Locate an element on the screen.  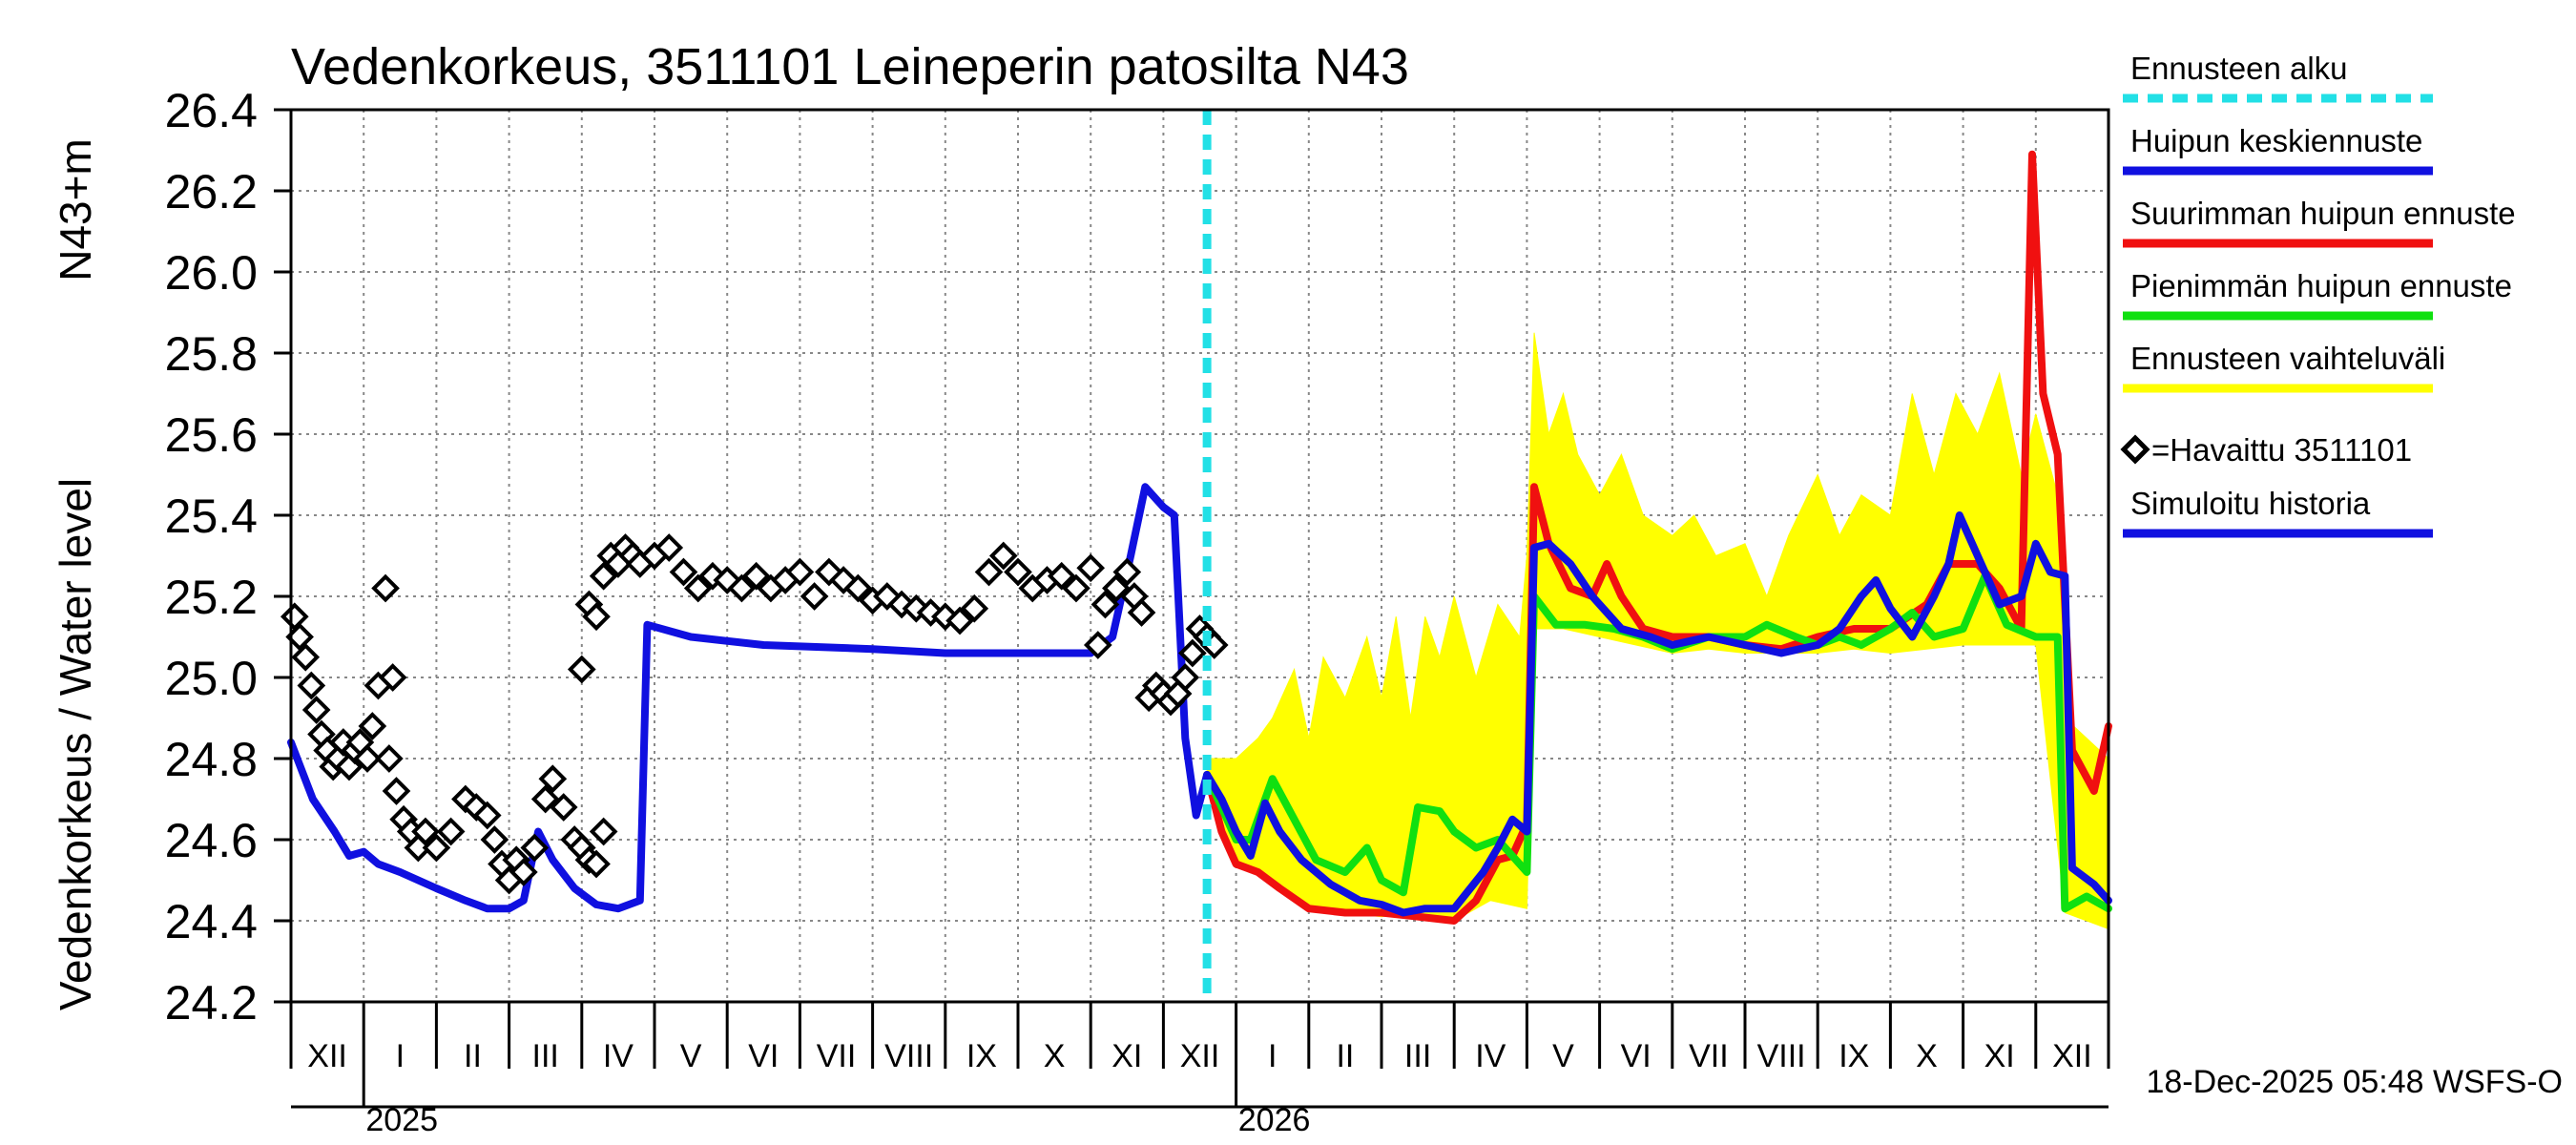
legend-label: Pienimmän huipun ennuste is located at coordinates (2321, 285).